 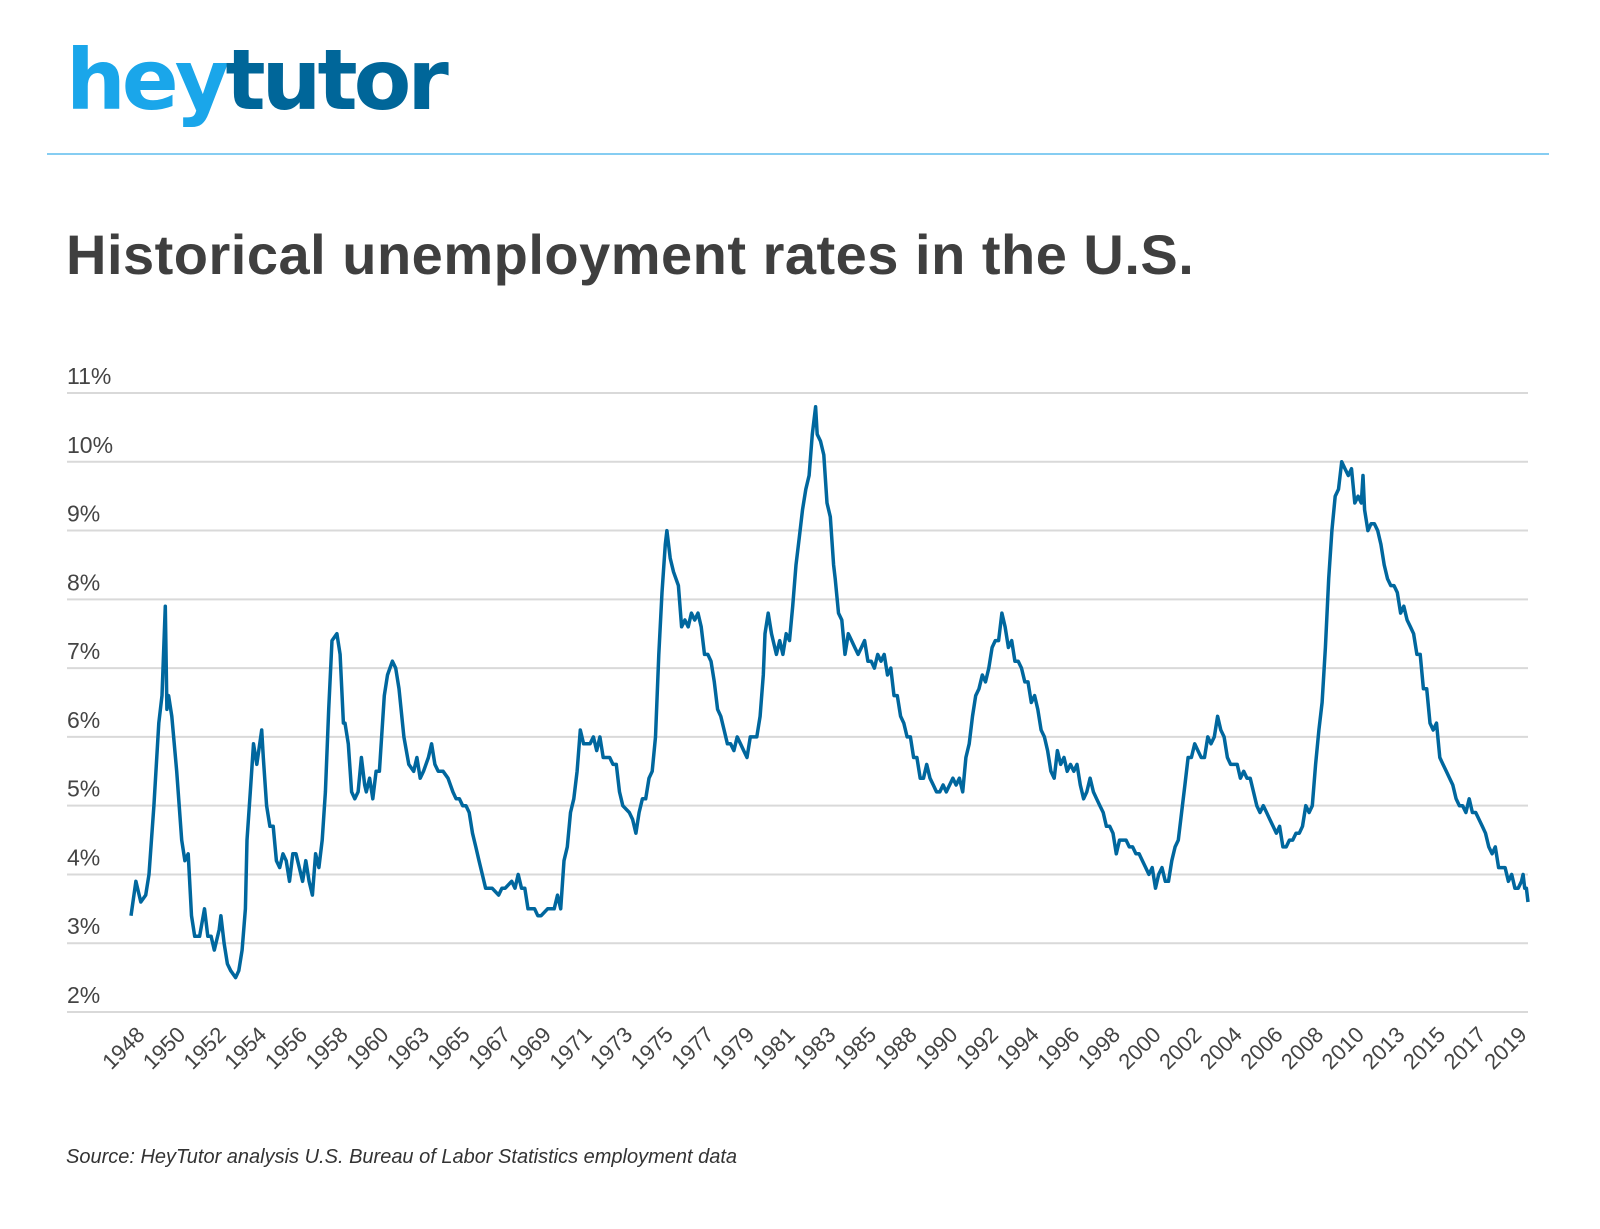 I want to click on x-tick-label: 2000, so click(x=1139, y=1048).